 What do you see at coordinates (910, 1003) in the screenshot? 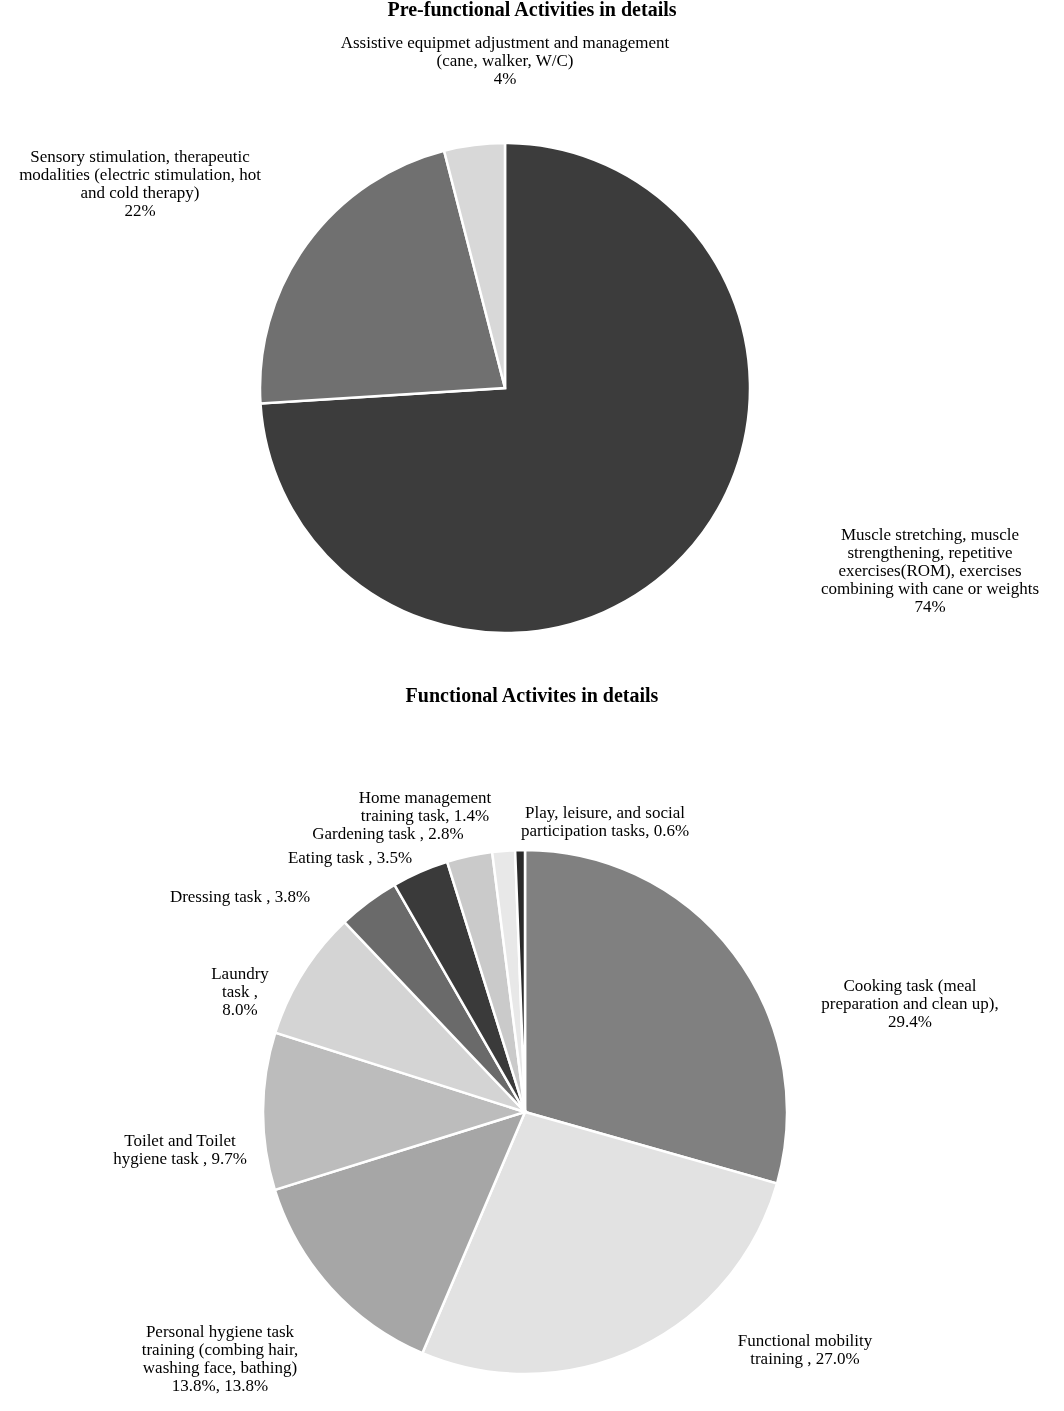
I see `slice-label: Cooking task (meal preparation and clean up), 29.4%` at bounding box center [910, 1003].